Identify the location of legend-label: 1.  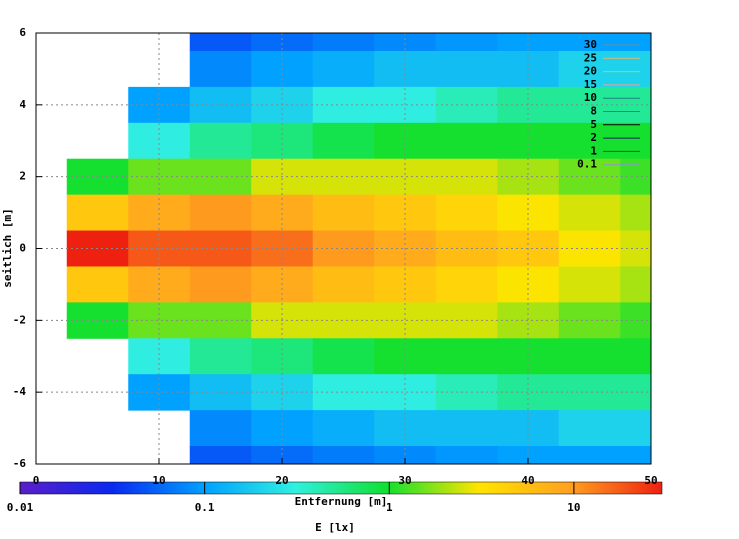
(593, 150).